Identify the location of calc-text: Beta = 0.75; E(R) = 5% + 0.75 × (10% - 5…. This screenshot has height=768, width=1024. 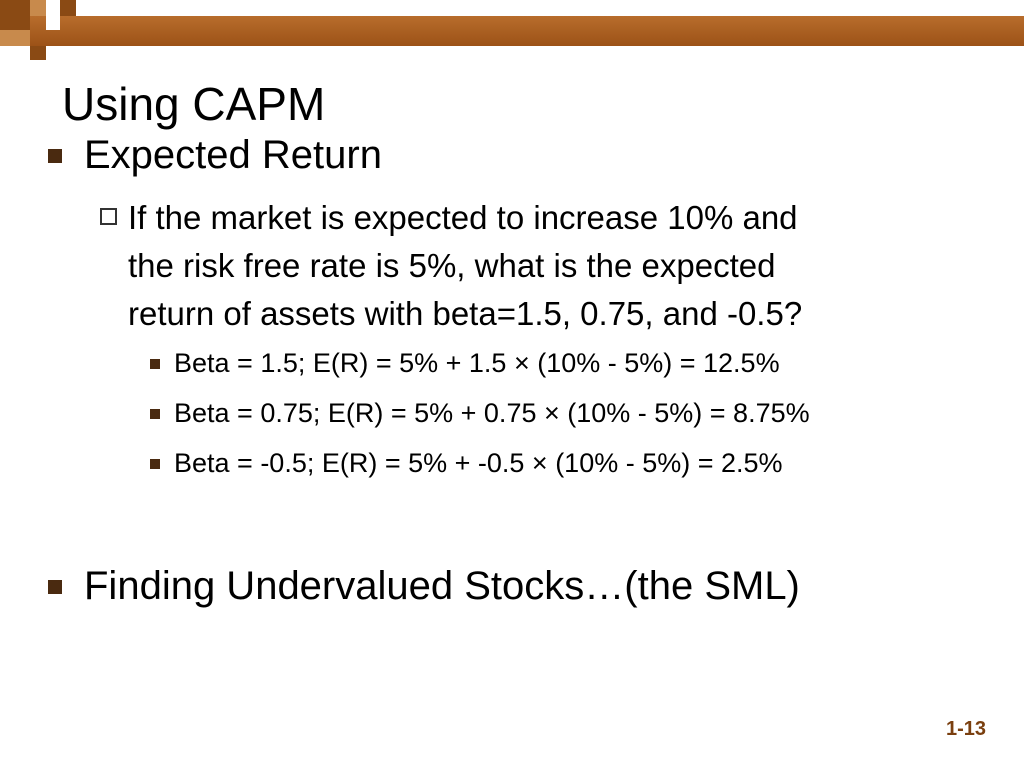
(492, 413).